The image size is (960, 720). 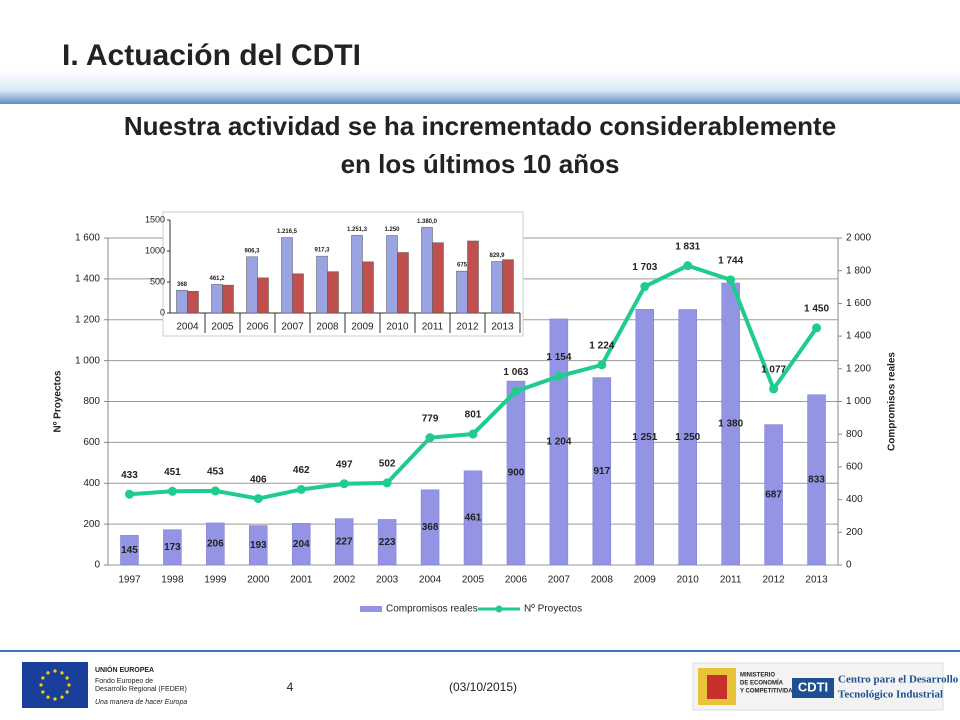 I want to click on x-tick-label: 1998, so click(x=172, y=580).